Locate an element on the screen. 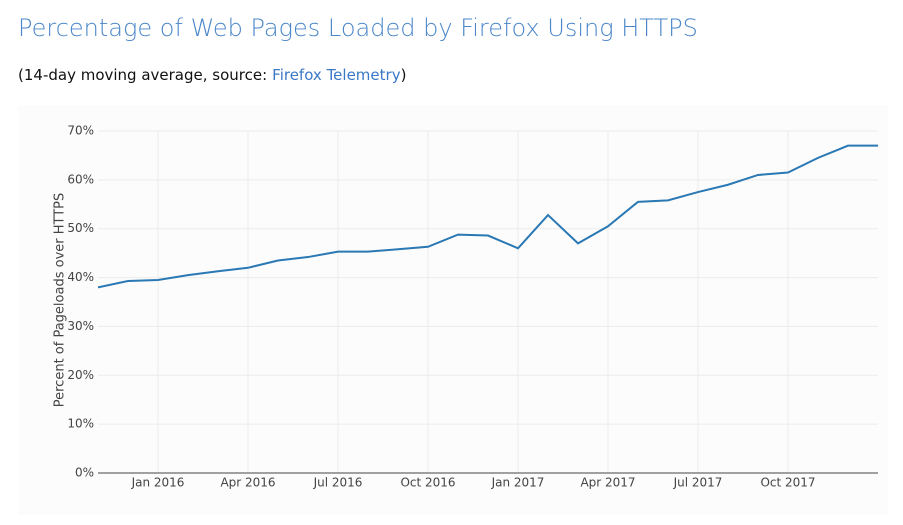  x-tick-label: Jul 2017 is located at coordinates (698, 483).